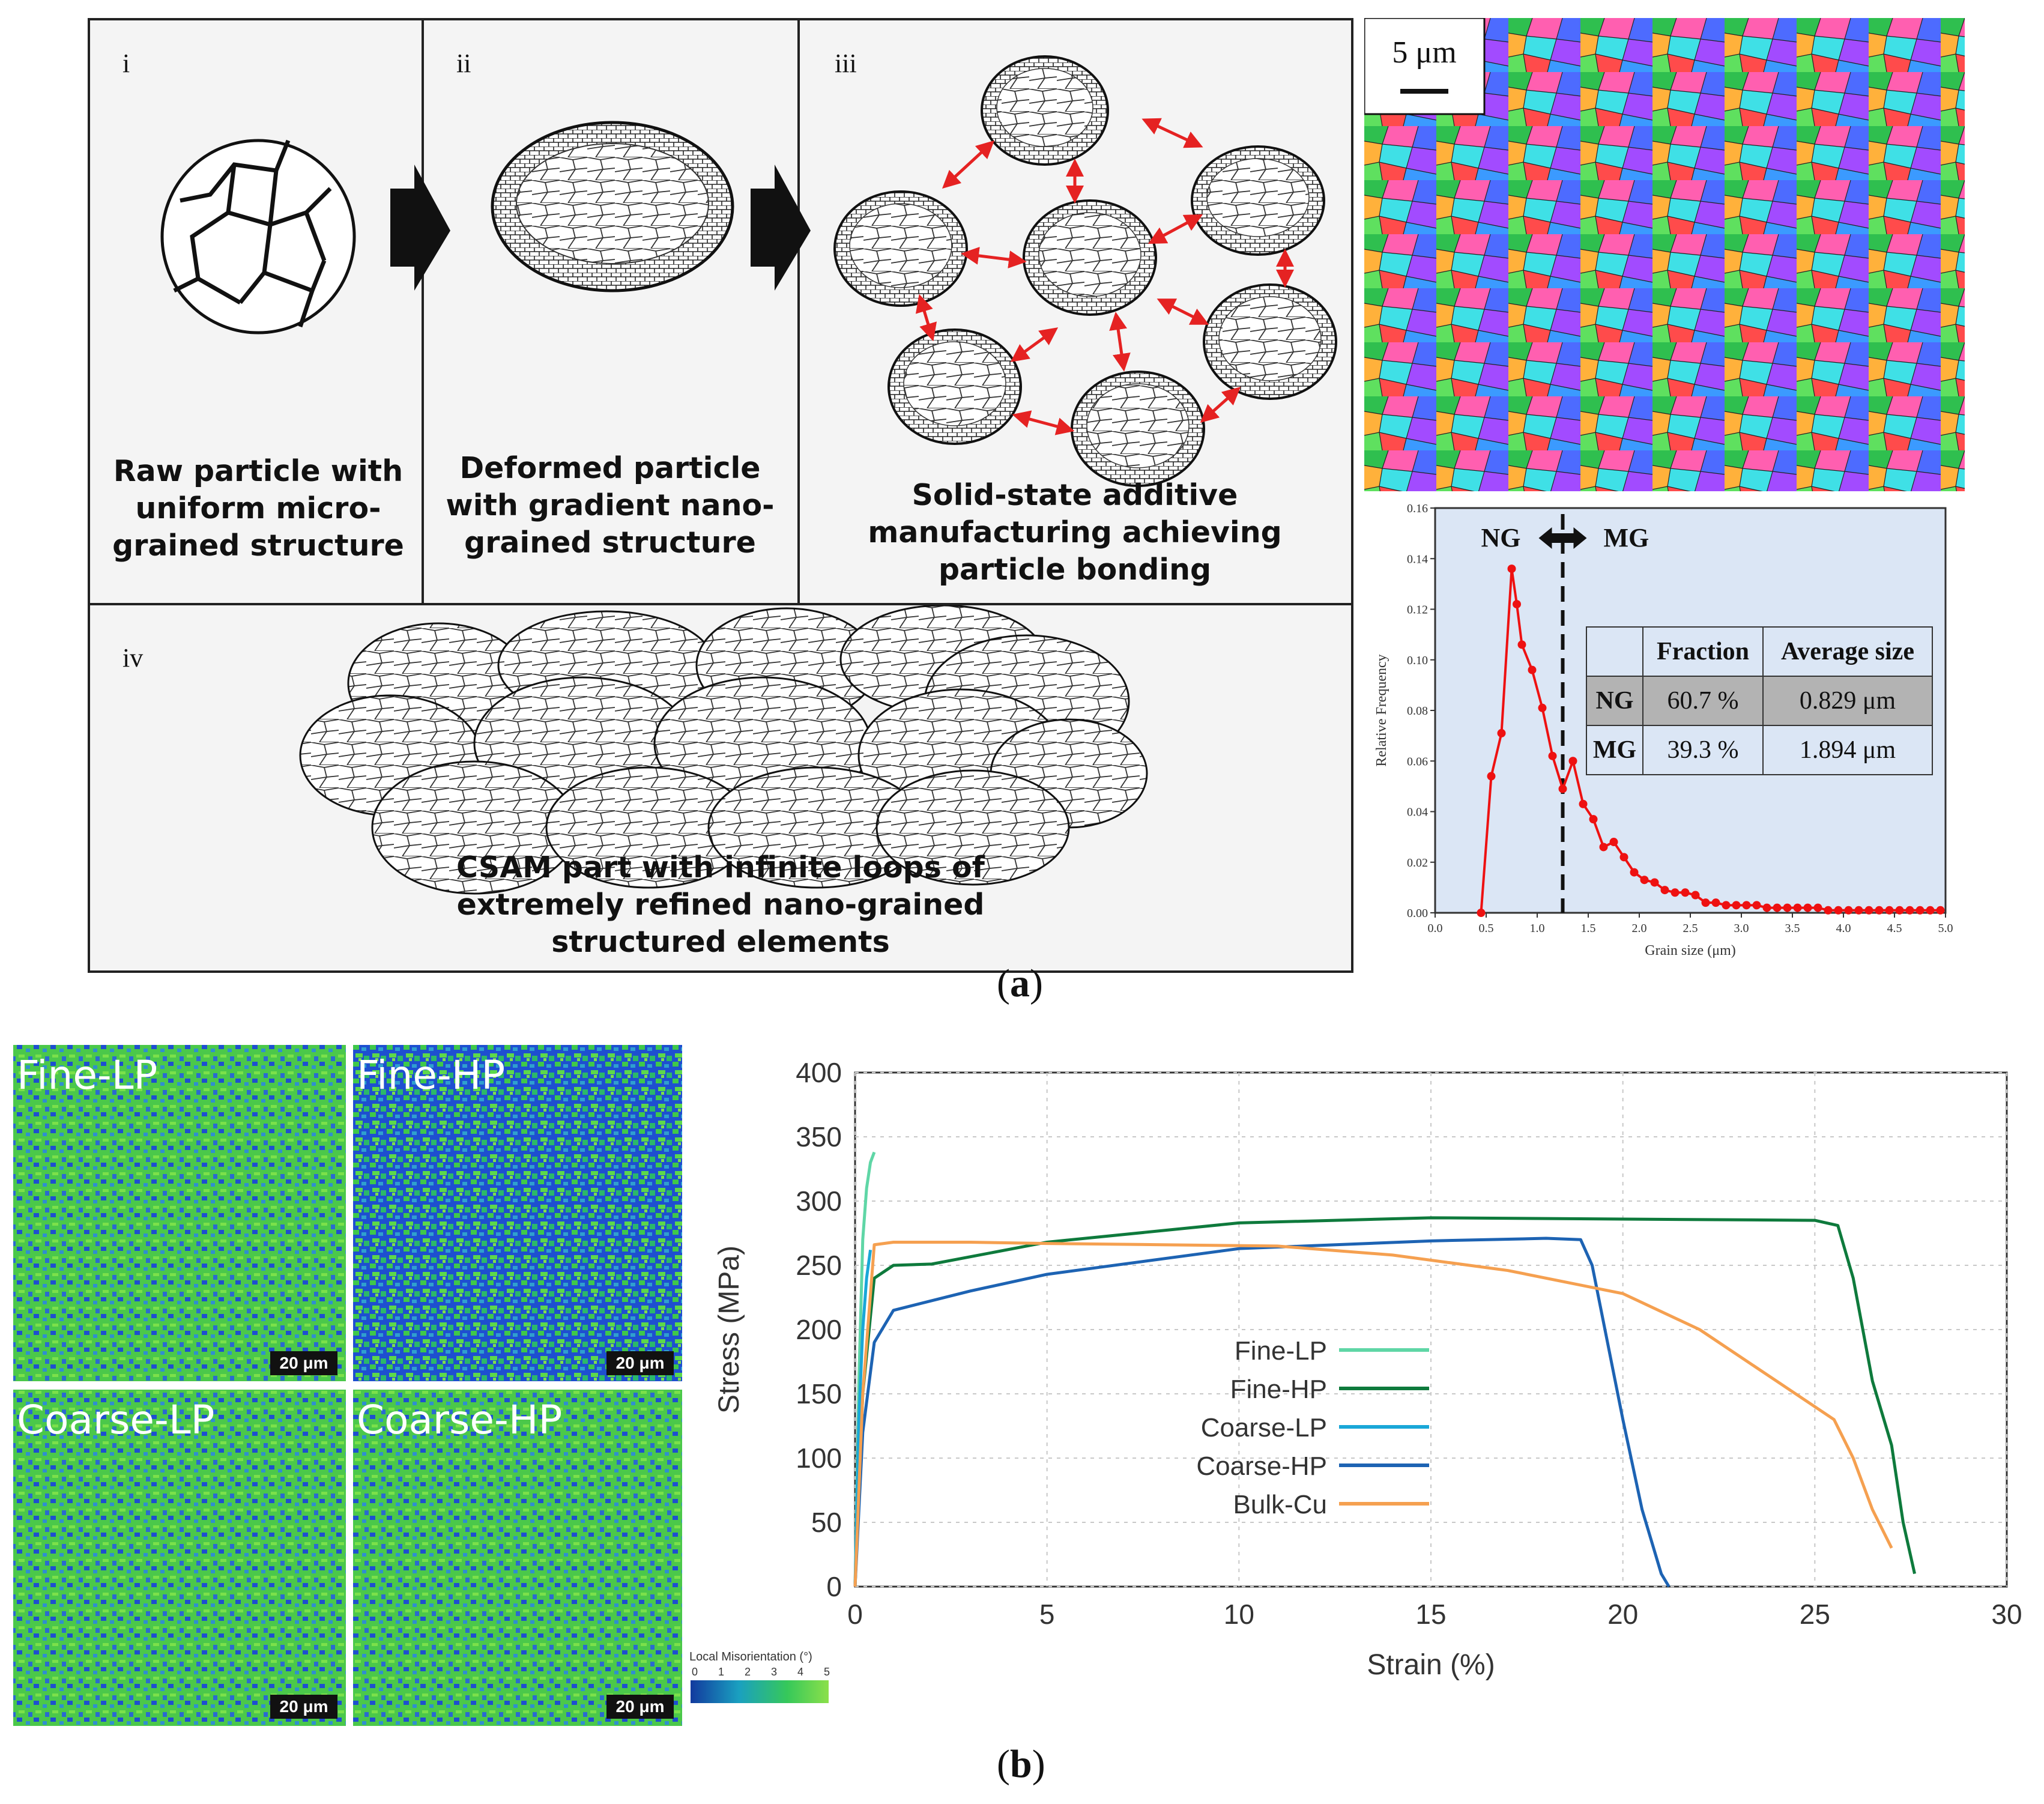  Describe the element at coordinates (258, 236) in the screenshot. I see `raw-particle-icon` at that location.